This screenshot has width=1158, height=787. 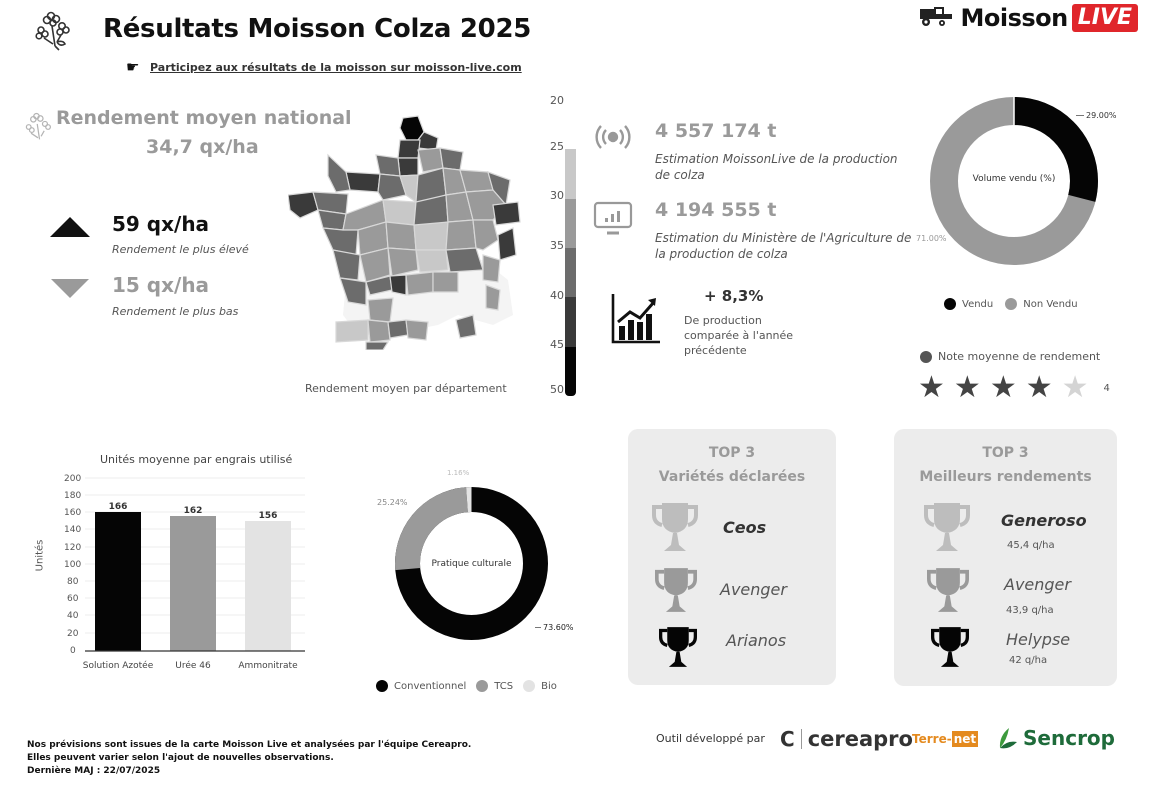 I want to click on sold-donut-center-label: Volume vendu (%), so click(x=1014, y=179).